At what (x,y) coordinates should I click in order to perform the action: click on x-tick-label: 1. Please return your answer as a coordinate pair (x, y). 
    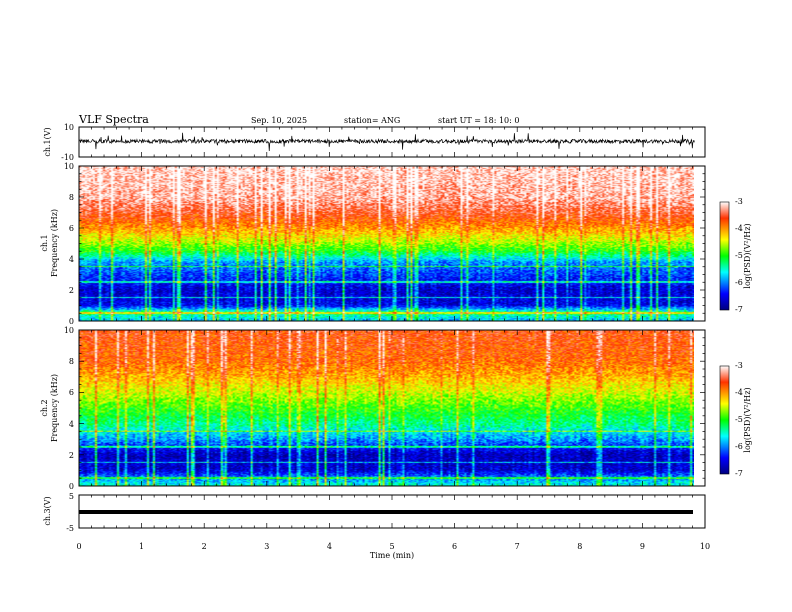
    Looking at the image, I should click on (141, 546).